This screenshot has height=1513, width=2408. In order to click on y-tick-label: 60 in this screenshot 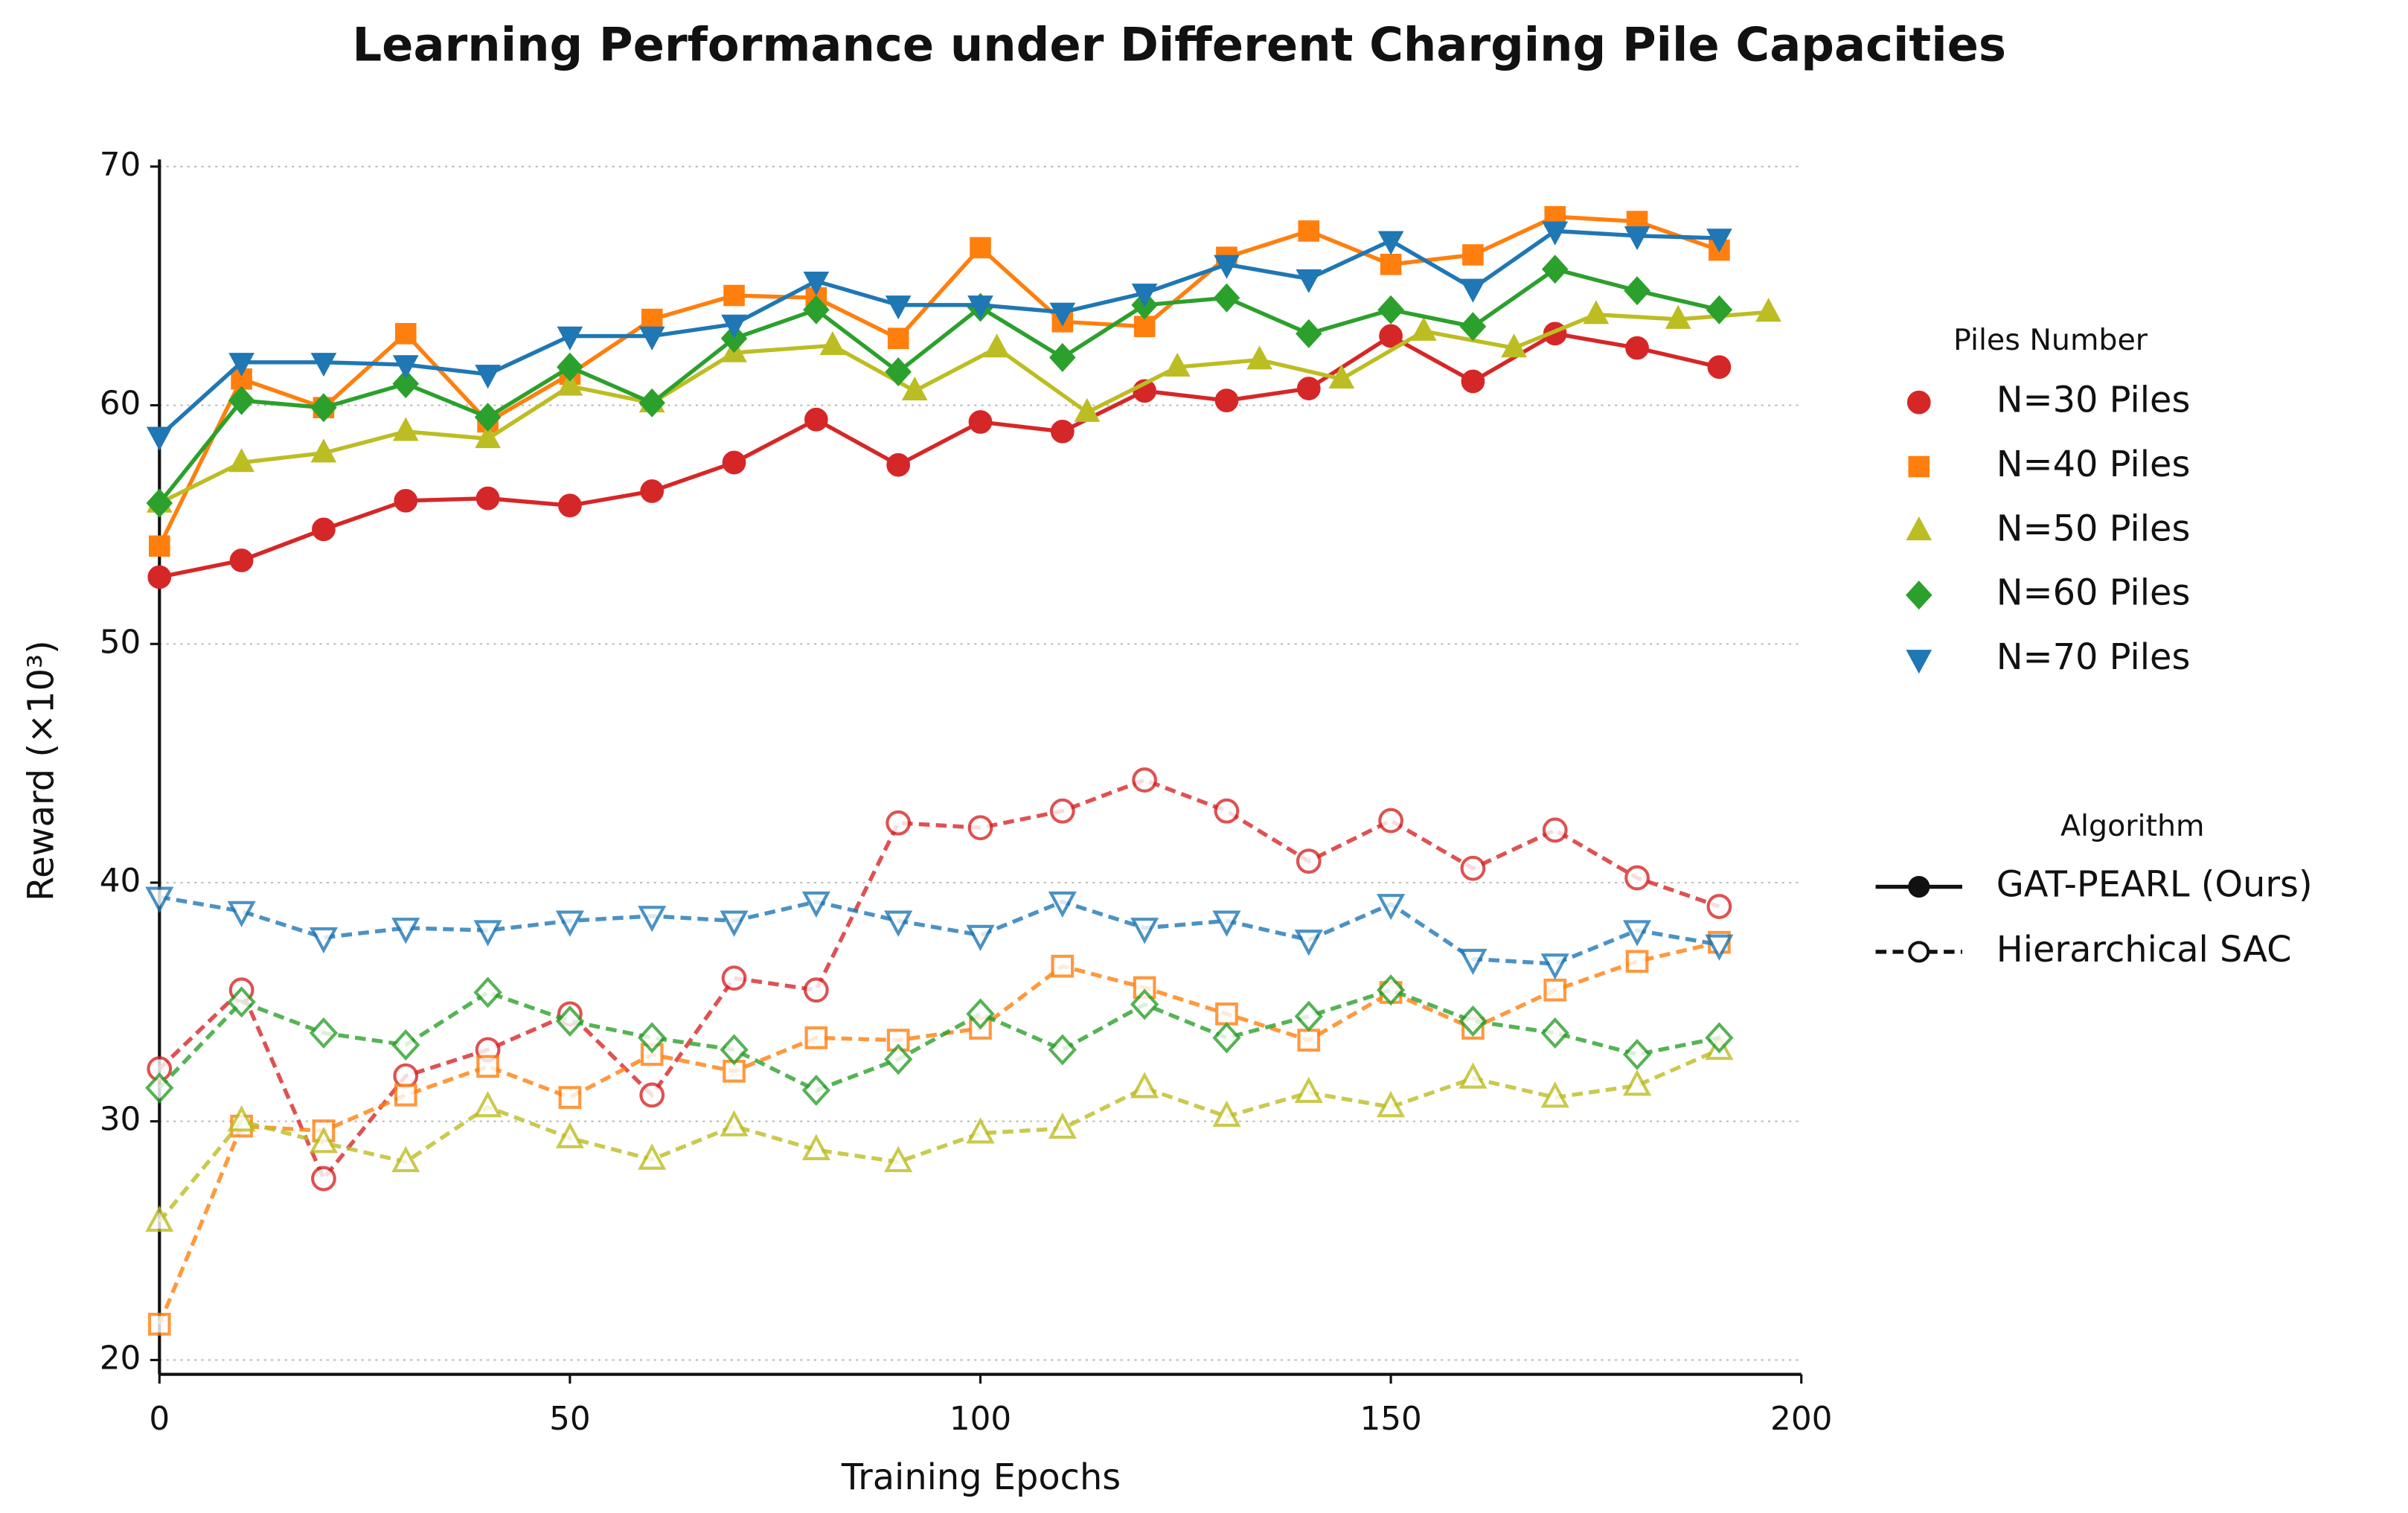, I will do `click(120, 404)`.